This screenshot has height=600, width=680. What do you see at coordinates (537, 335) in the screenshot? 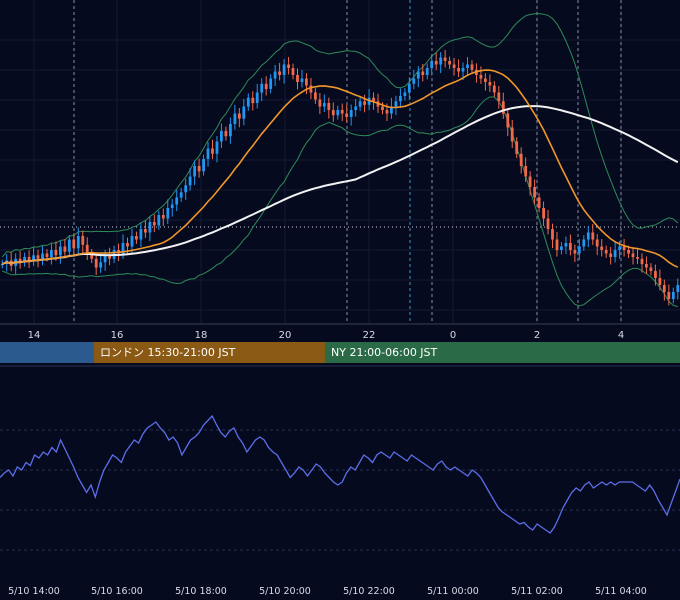
I see `price-x-tick-label: 2` at bounding box center [537, 335].